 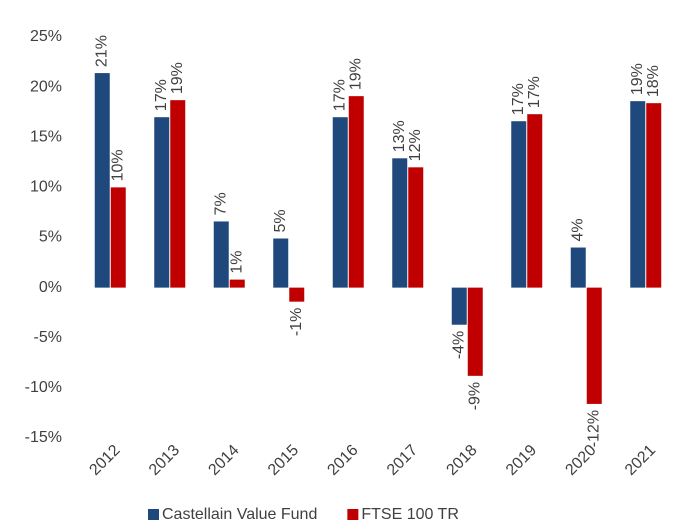 I want to click on value-label: 1%, so click(x=236, y=261).